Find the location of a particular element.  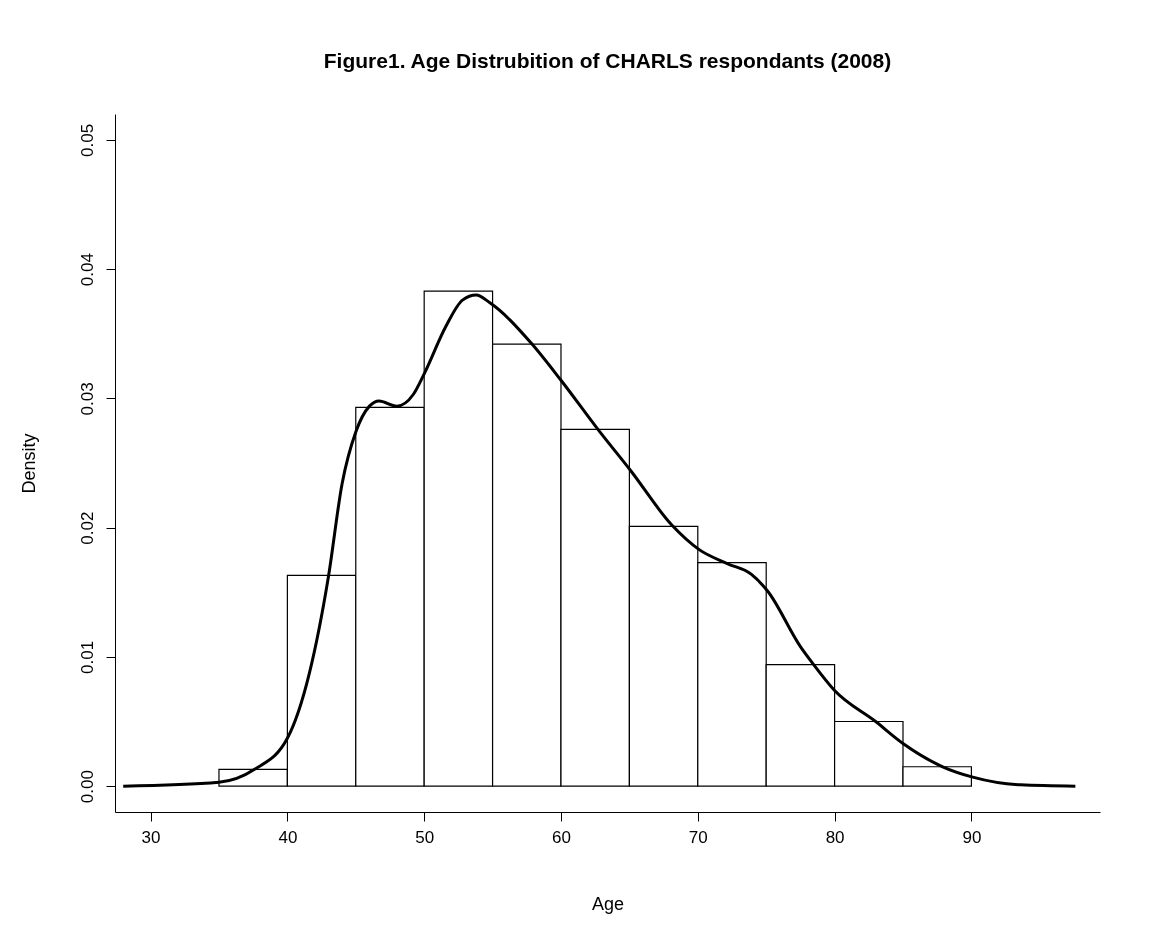

y-tick-label: 0.03 is located at coordinates (87, 399).